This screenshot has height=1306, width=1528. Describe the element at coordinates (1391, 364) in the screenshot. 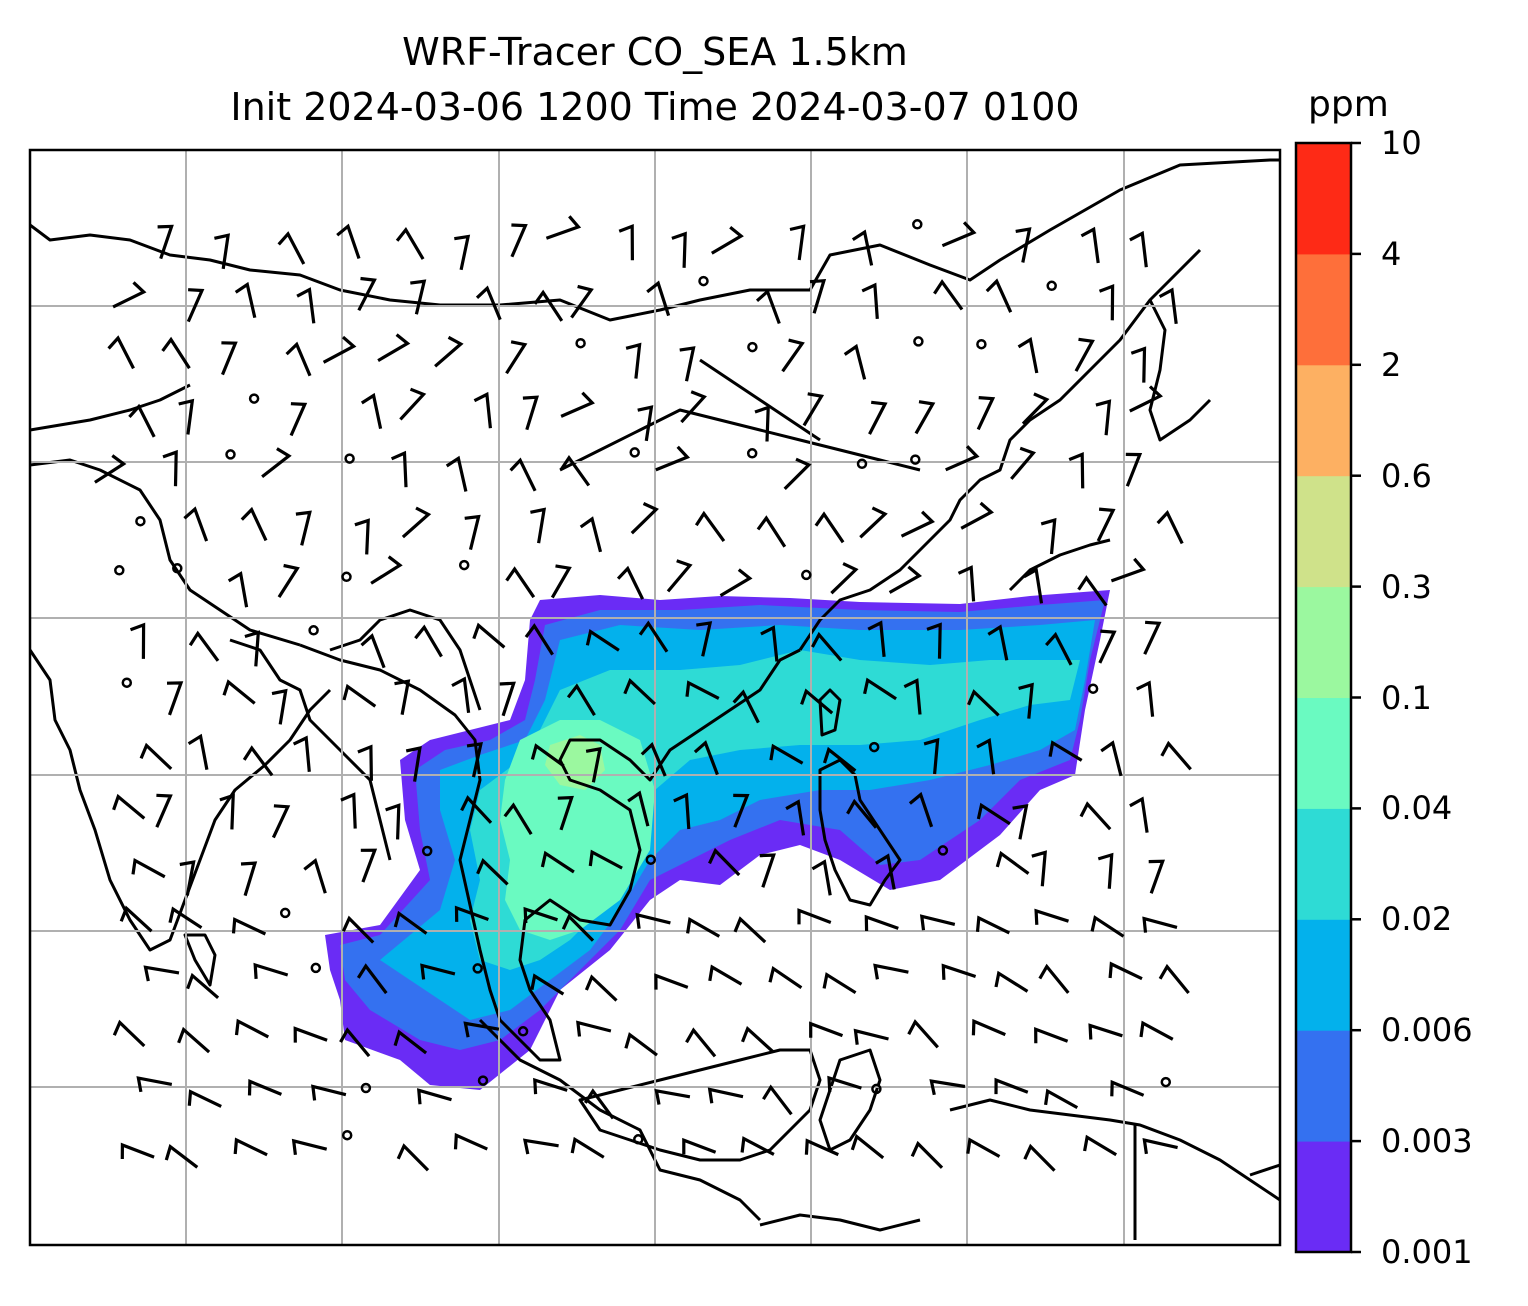

I see `colorbar-tick-label: 2` at that location.